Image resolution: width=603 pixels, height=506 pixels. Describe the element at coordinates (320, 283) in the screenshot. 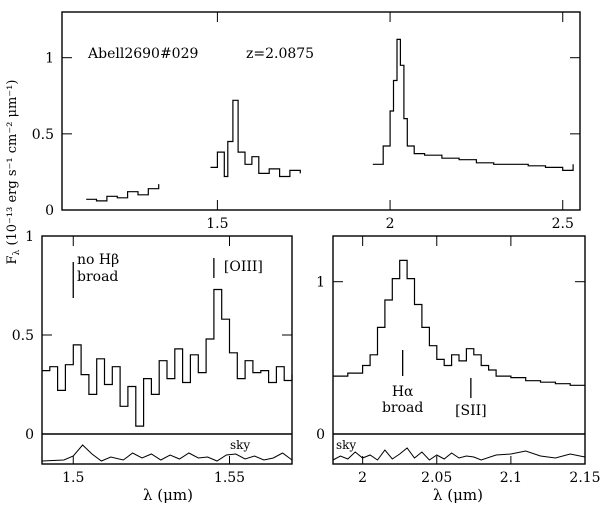

I see `panel-br-ytick-label: 1` at that location.